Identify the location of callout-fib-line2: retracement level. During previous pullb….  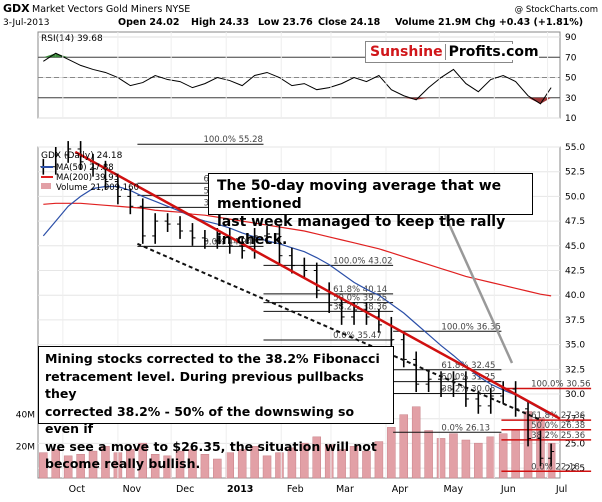
(204, 385).